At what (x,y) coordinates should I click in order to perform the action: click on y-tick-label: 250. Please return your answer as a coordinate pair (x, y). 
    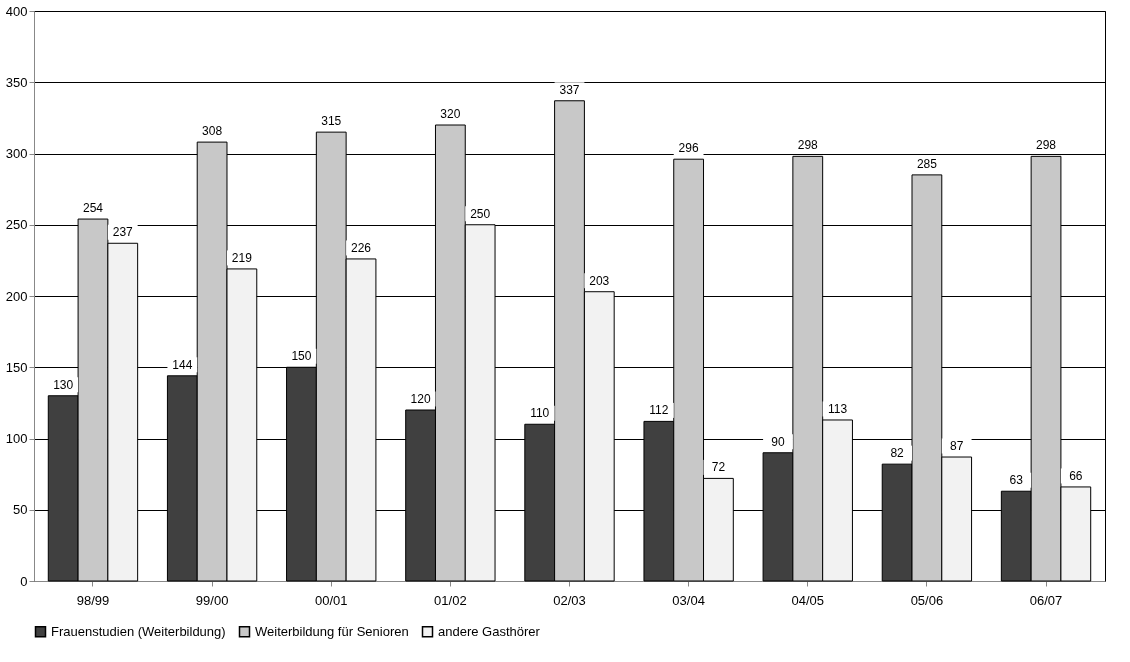
    Looking at the image, I should click on (16, 225).